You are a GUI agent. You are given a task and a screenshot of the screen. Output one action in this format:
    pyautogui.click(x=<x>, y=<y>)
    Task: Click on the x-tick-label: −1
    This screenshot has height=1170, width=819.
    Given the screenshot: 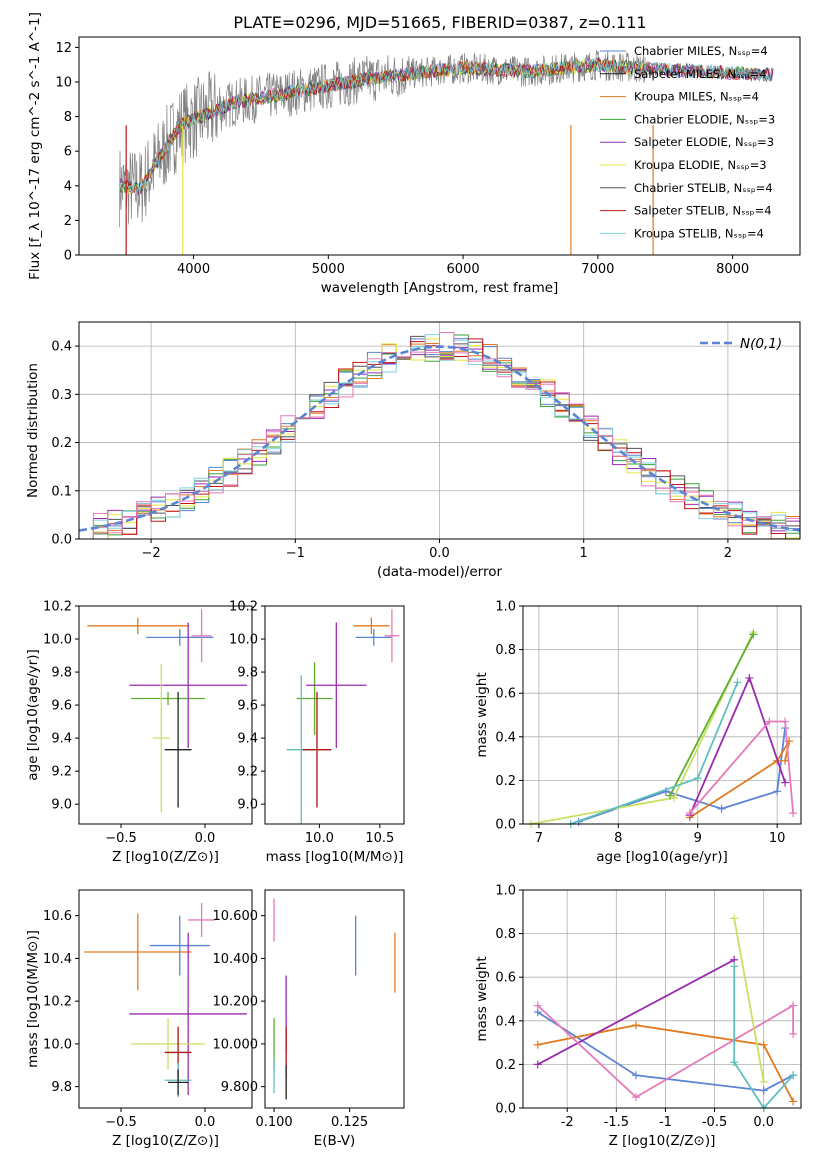 What is the action you would take?
    pyautogui.click(x=295, y=553)
    